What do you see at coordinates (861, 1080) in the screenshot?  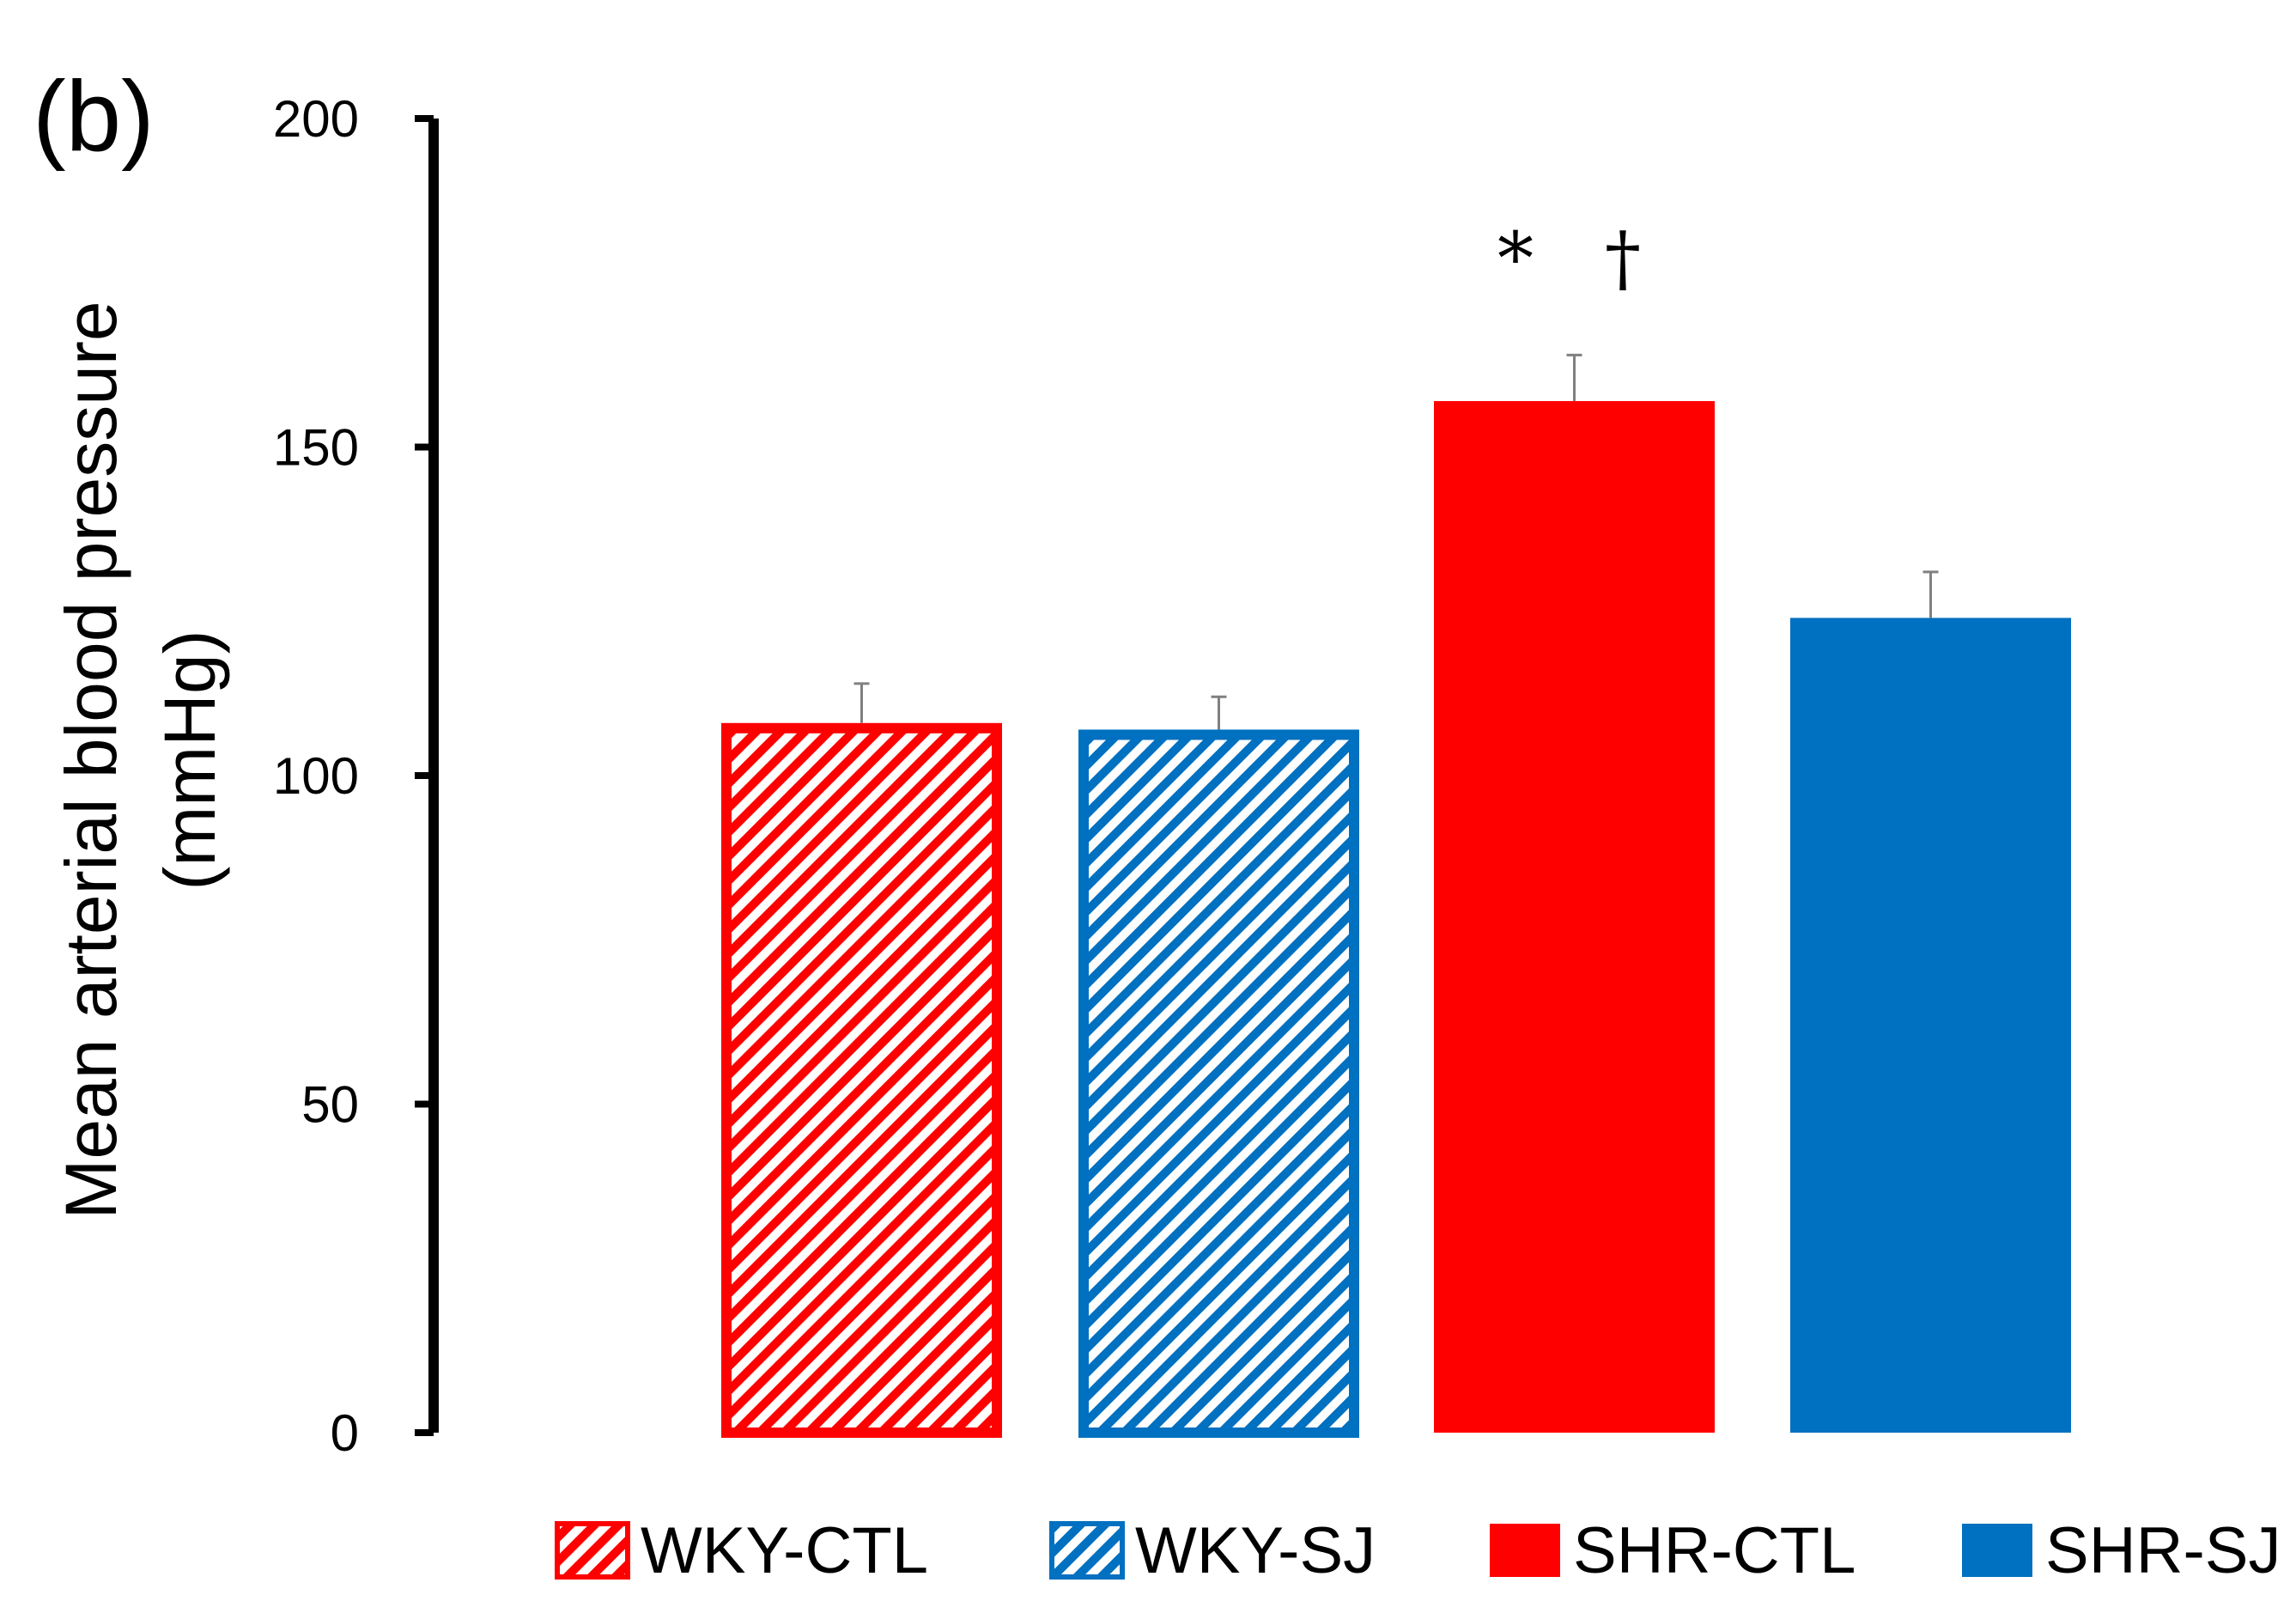 I see `bar-wky-ctl` at bounding box center [861, 1080].